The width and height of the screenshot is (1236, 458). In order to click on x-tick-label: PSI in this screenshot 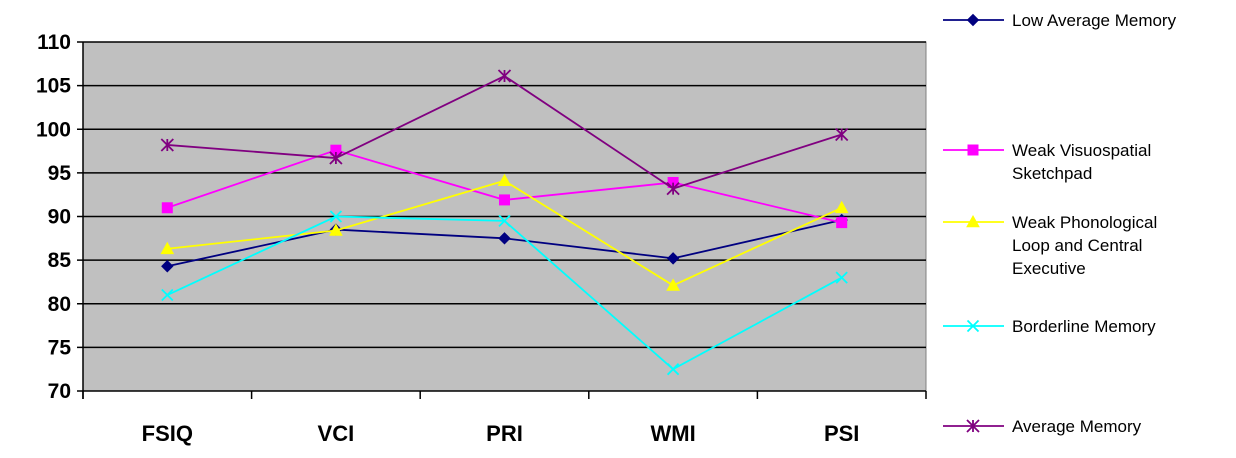, I will do `click(841, 433)`.